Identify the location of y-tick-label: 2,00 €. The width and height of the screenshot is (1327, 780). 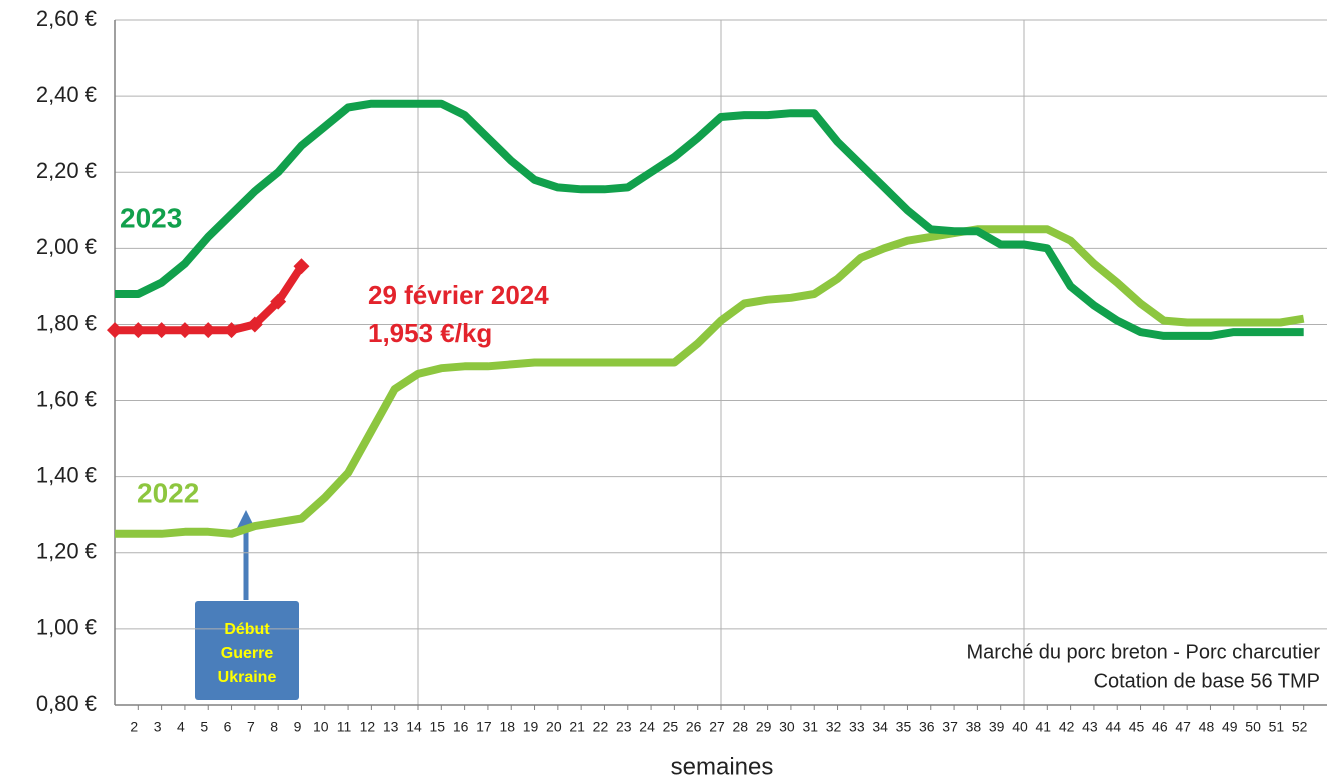
(66, 246).